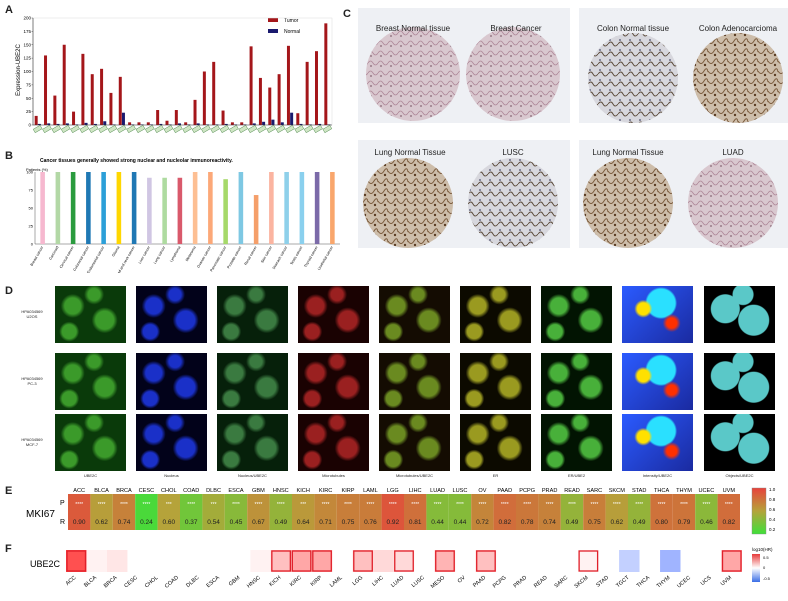  Describe the element at coordinates (204, 257) in the screenshot. I see `chart-b-category-label: Ovarian cancer` at that location.